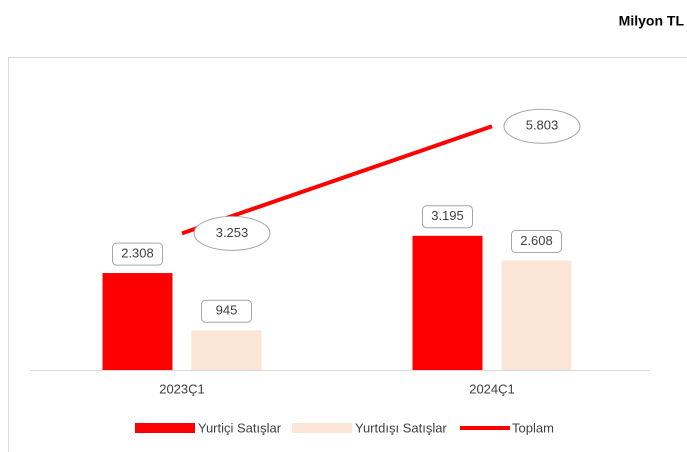 Image resolution: width=687 pixels, height=452 pixels. What do you see at coordinates (401, 427) in the screenshot?
I see `legend-label: Yurtdışı Satışlar` at bounding box center [401, 427].